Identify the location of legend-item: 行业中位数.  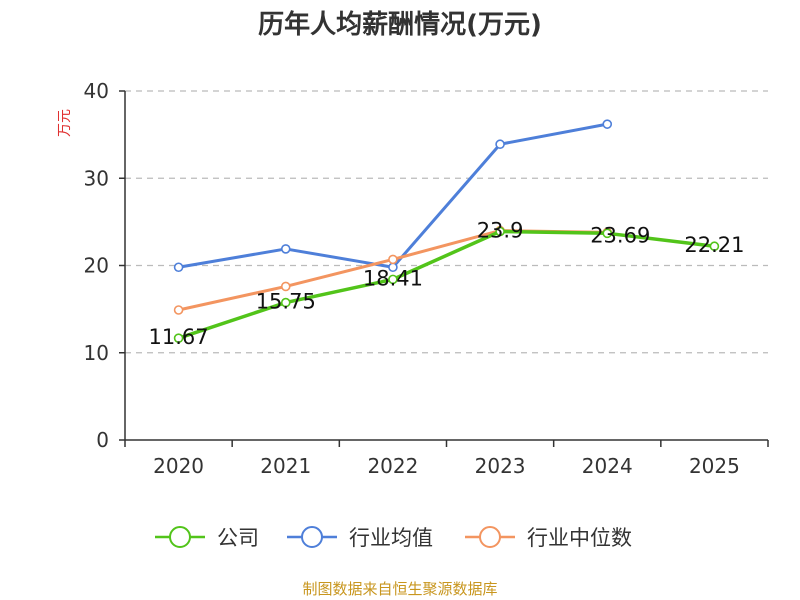
(548, 538).